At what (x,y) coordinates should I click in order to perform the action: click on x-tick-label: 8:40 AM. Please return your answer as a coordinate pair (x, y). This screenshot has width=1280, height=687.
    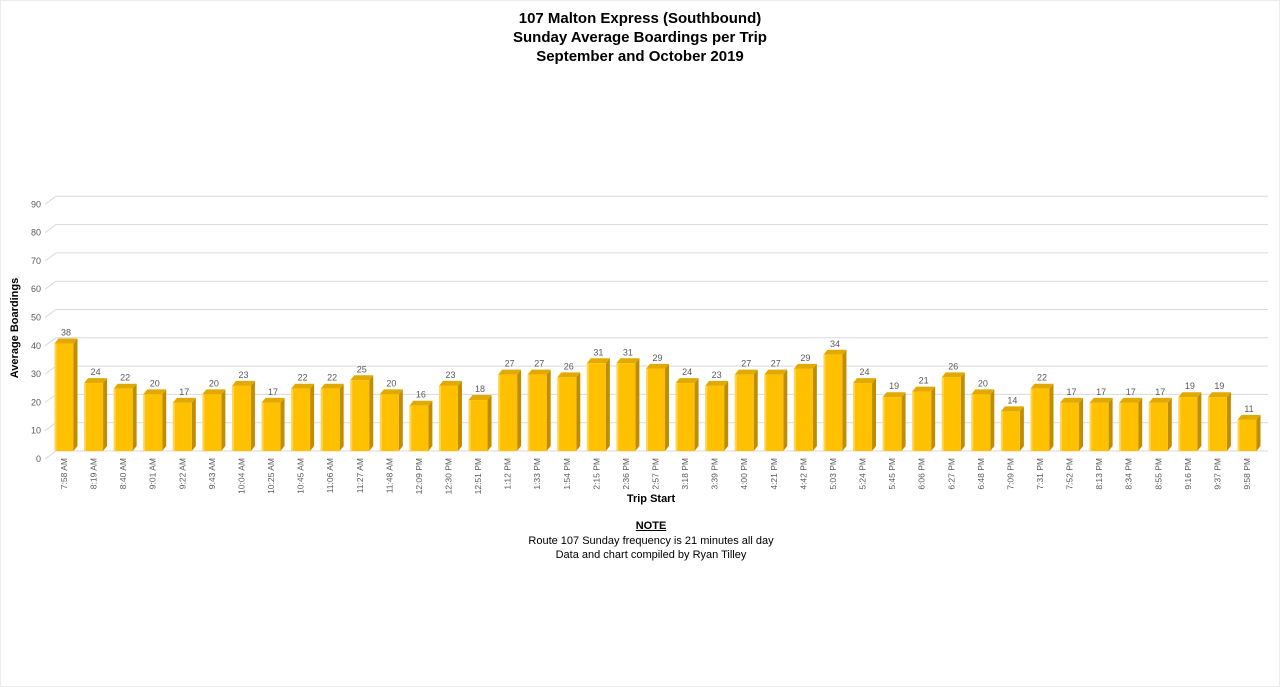
    Looking at the image, I should click on (123, 473).